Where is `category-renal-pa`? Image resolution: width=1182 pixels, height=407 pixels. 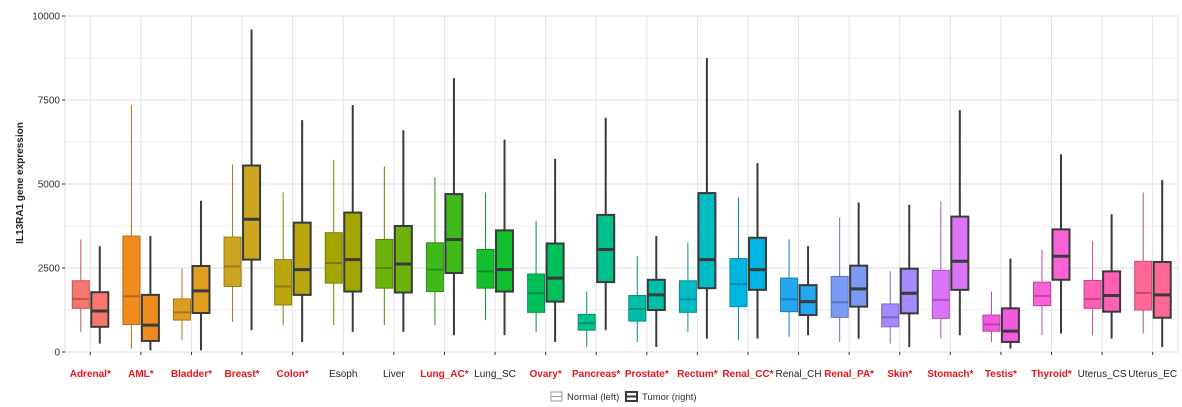 category-renal-pa is located at coordinates (849, 272).